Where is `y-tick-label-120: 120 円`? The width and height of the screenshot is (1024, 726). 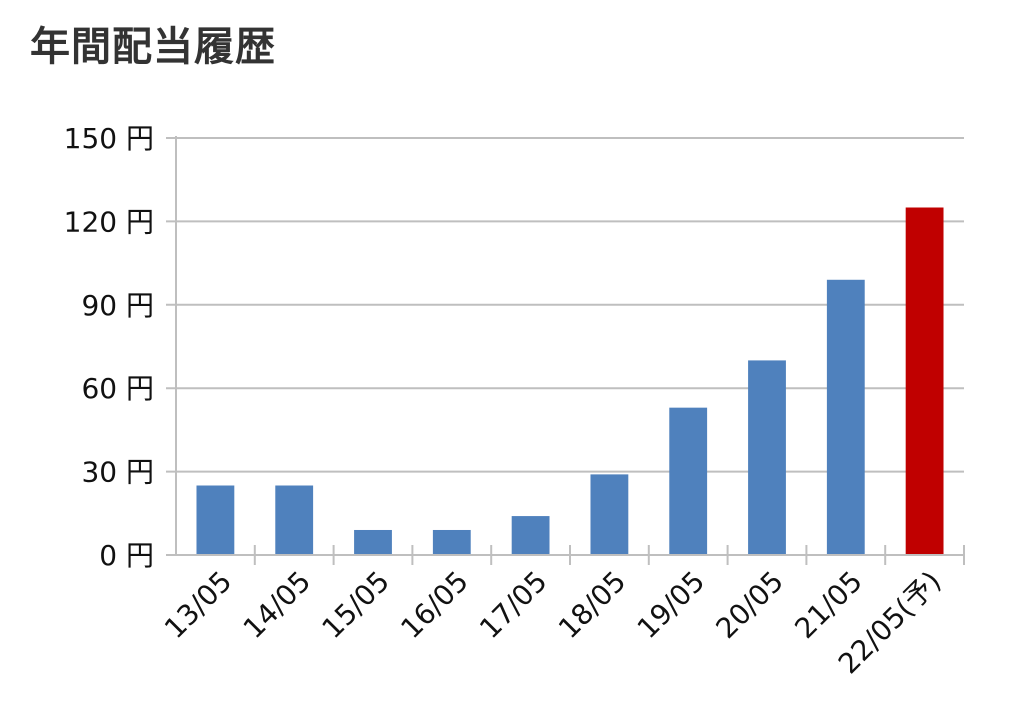 y-tick-label-120: 120 円 is located at coordinates (109, 221).